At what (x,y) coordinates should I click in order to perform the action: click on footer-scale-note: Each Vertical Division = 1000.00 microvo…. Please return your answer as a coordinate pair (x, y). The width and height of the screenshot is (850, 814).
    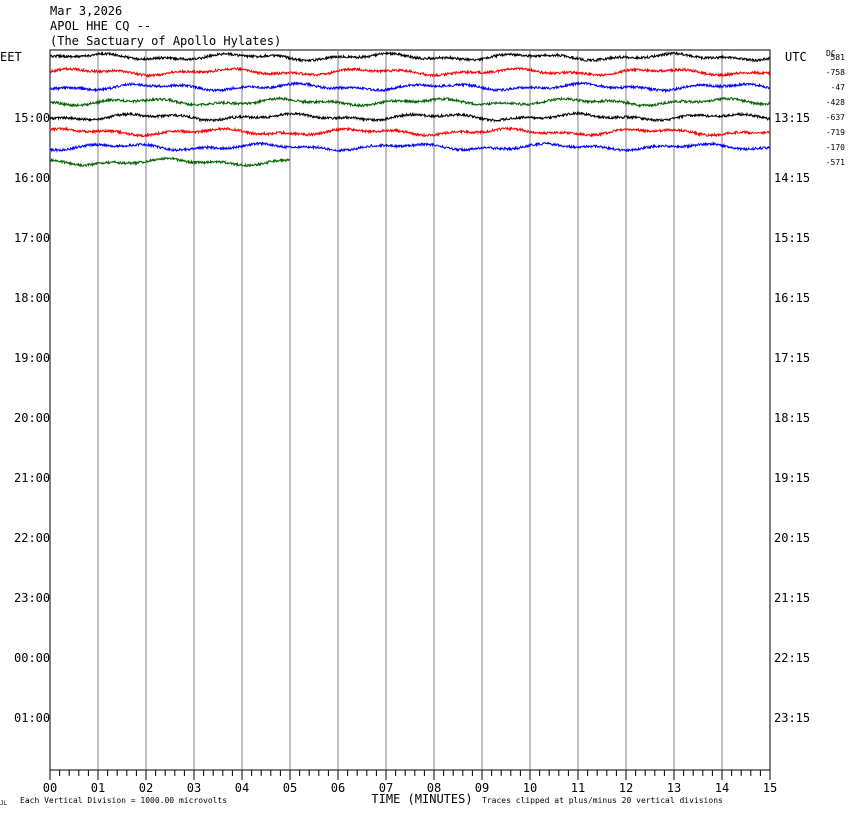
    Looking at the image, I should click on (123, 800).